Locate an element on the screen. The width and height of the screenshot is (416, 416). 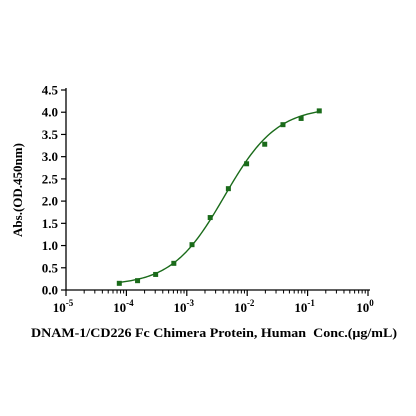
y-axis-label: Abs.(OD.450nm) is located at coordinates (17, 190).